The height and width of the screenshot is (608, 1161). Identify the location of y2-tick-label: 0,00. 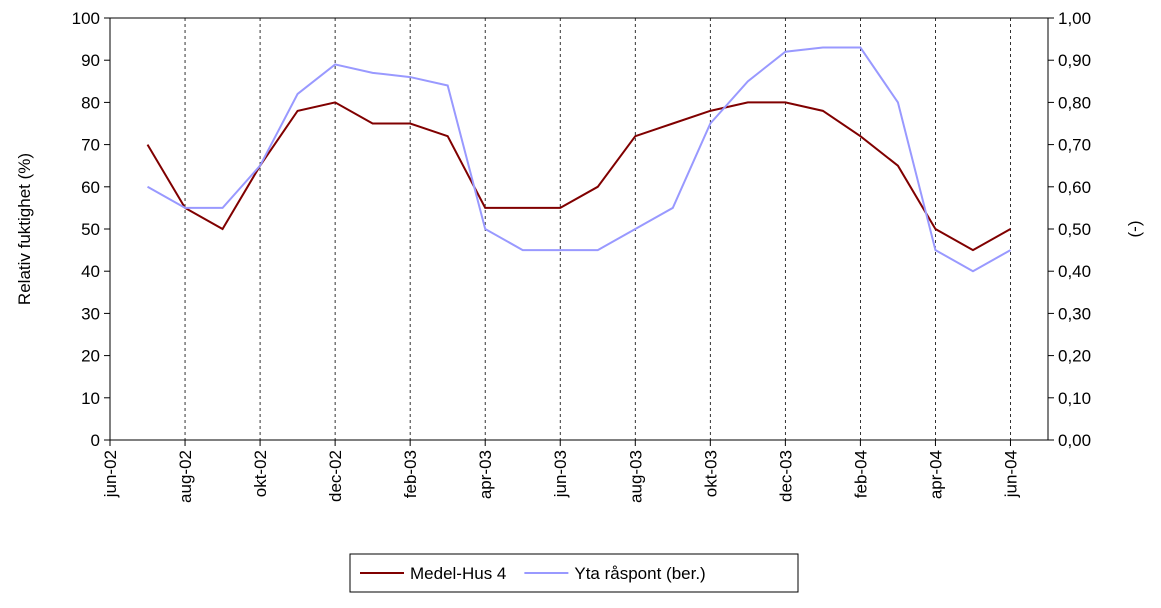
(1074, 440).